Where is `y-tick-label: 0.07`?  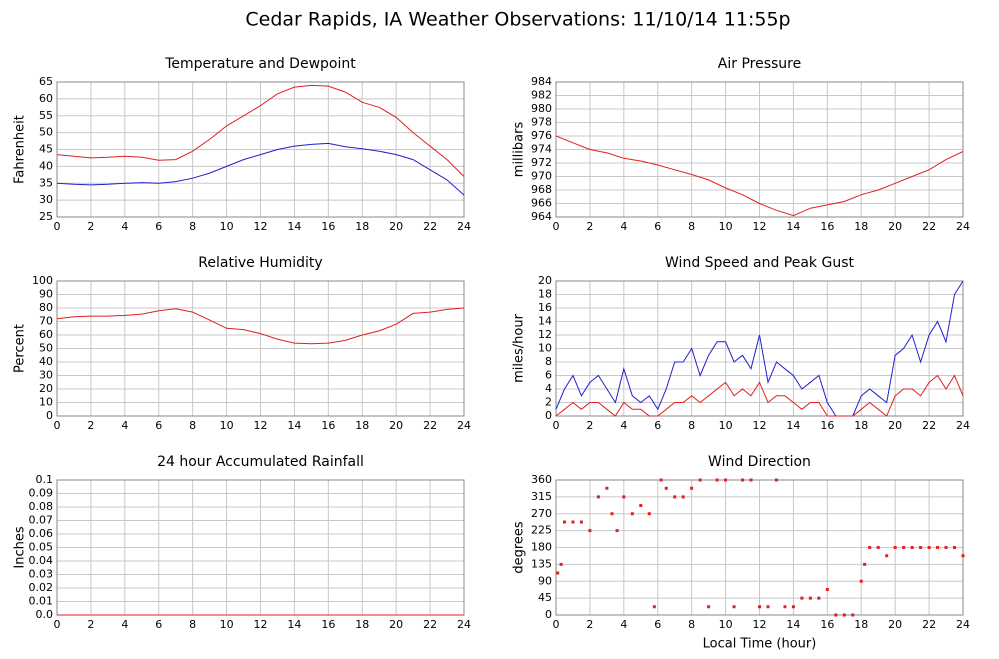 y-tick-label: 0.07 is located at coordinates (41, 520).